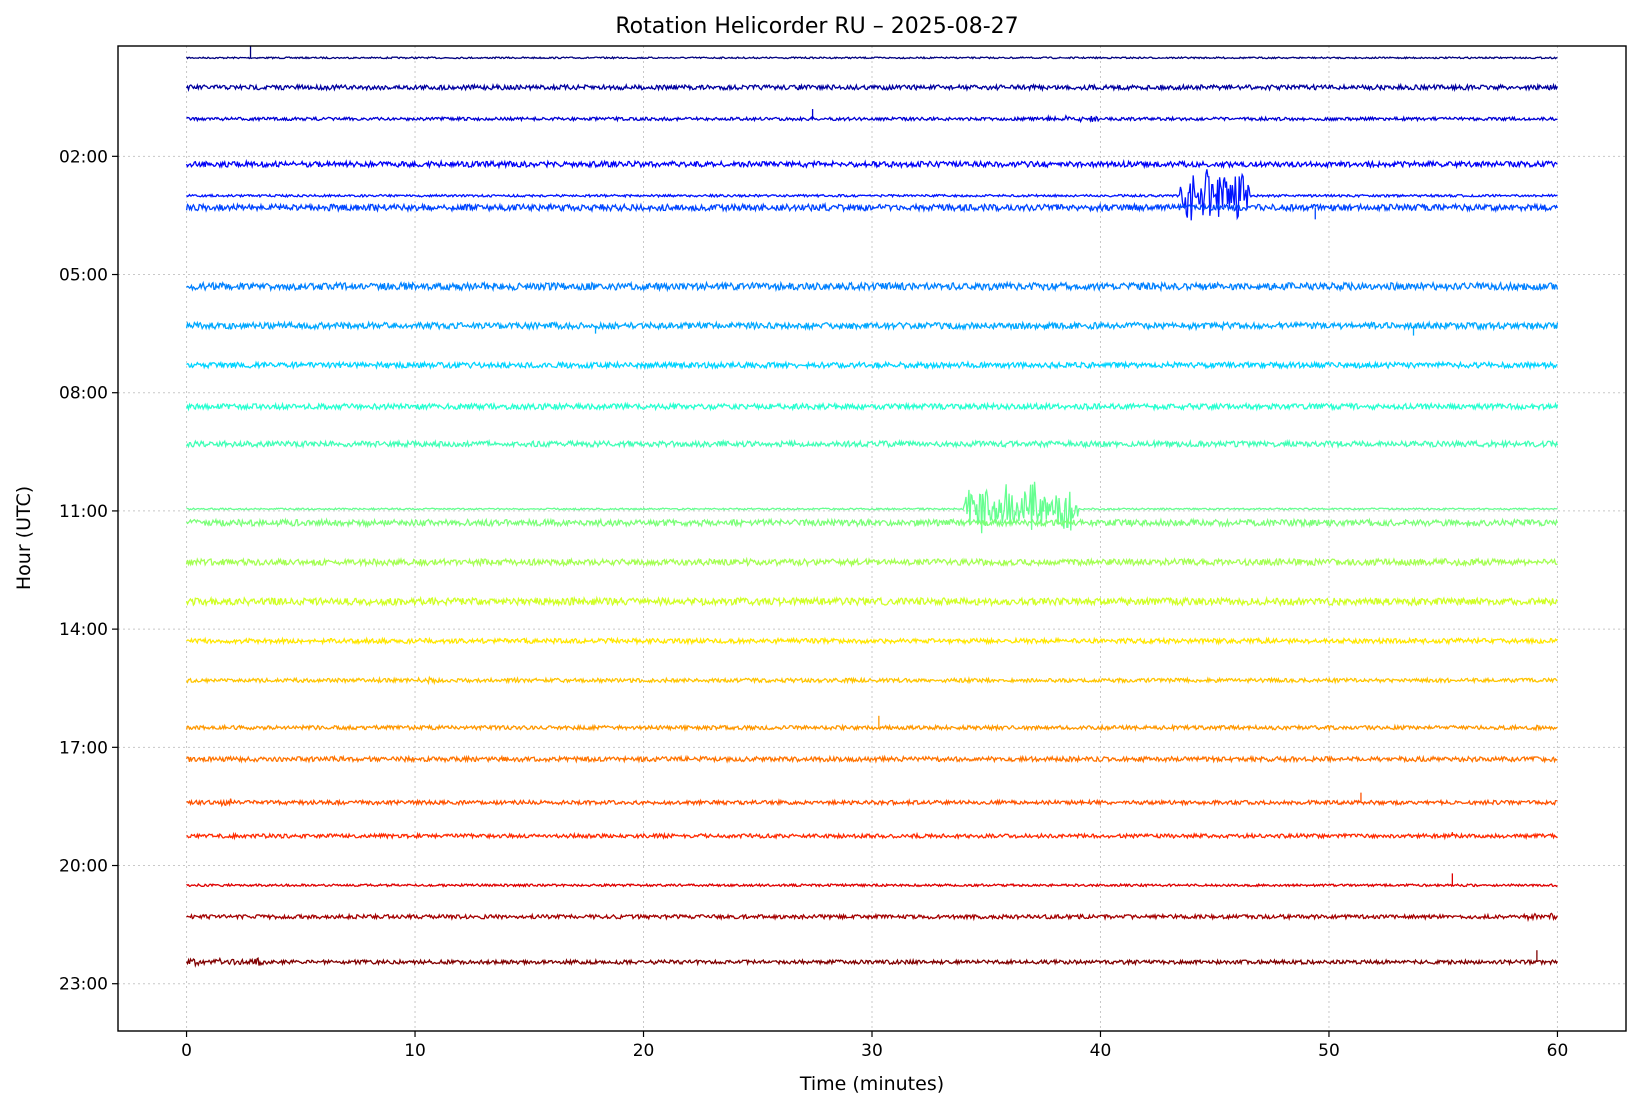 This screenshot has width=1634, height=1106. I want to click on y-tick-label: 08:00, so click(83, 394).